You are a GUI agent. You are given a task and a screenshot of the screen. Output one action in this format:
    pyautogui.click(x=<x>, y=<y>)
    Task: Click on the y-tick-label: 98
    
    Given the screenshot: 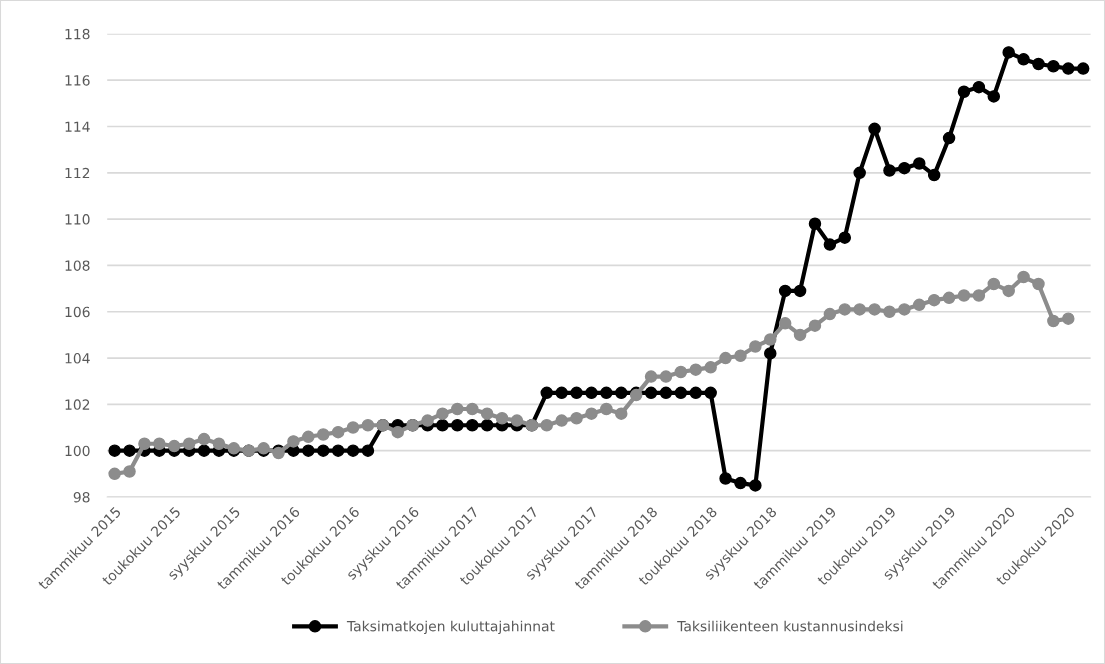 What is the action you would take?
    pyautogui.click(x=81, y=497)
    